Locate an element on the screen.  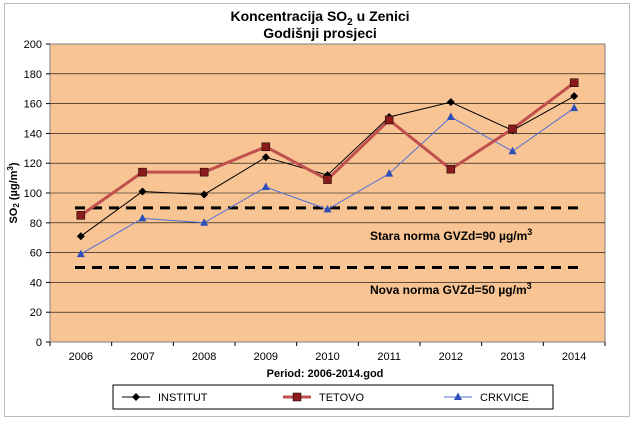
y-axis-ticks: 0 20 40 60 80 100 120 140 160 180 200 is located at coordinates (37, 194).